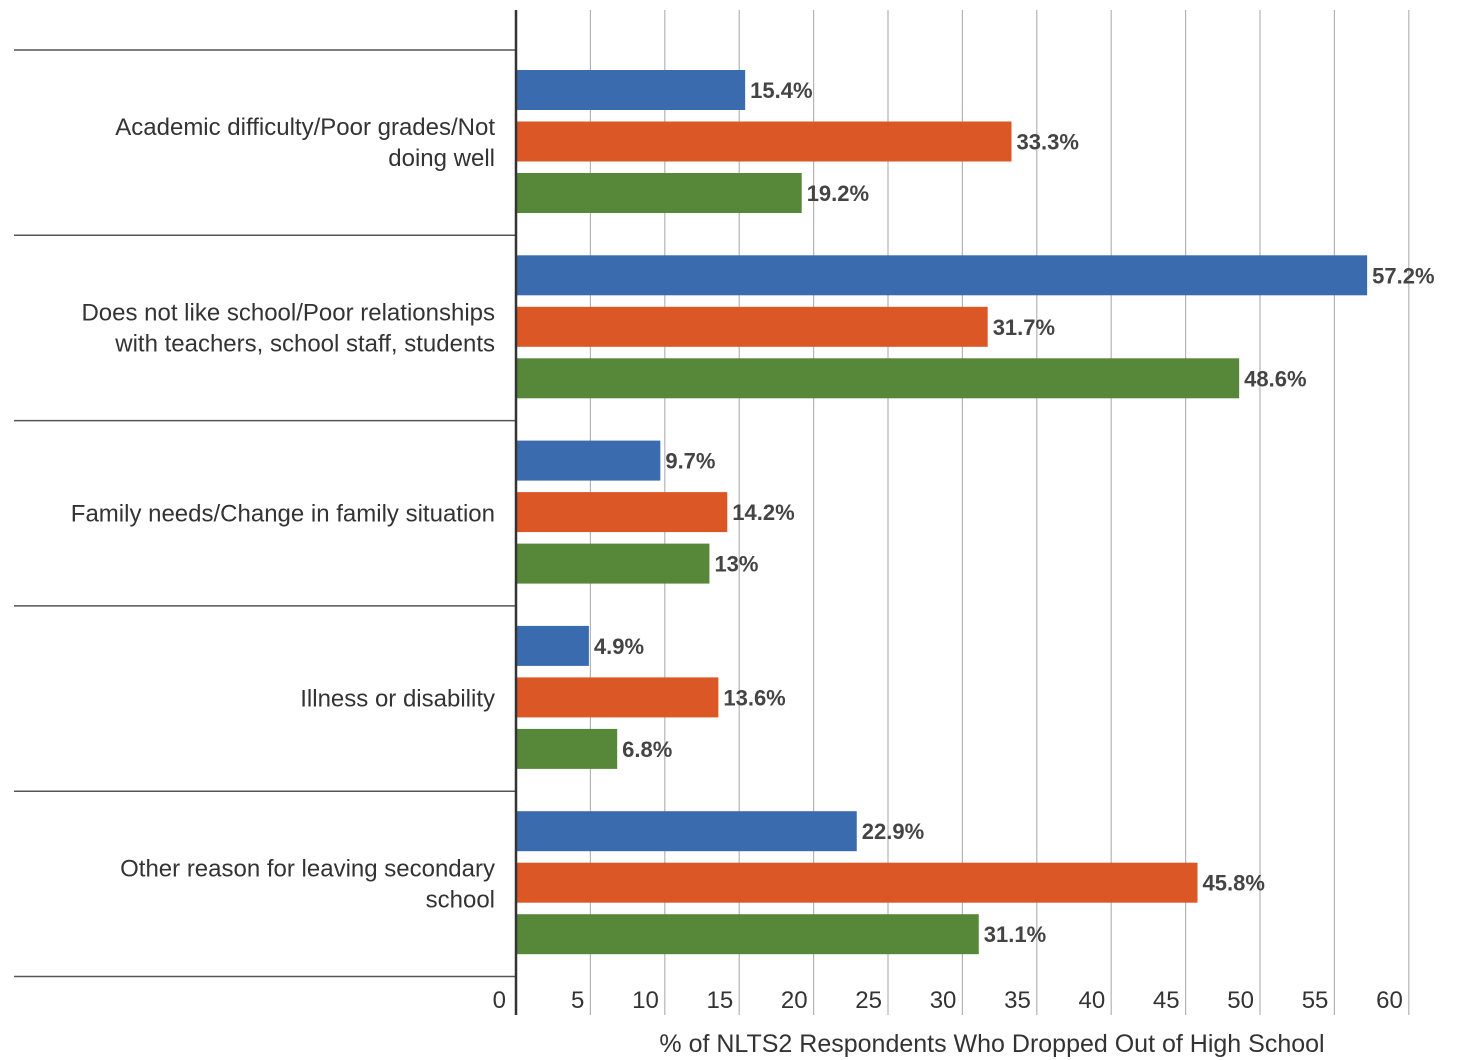  Describe the element at coordinates (754, 697) in the screenshot. I see `value-label: 13.6%` at that location.